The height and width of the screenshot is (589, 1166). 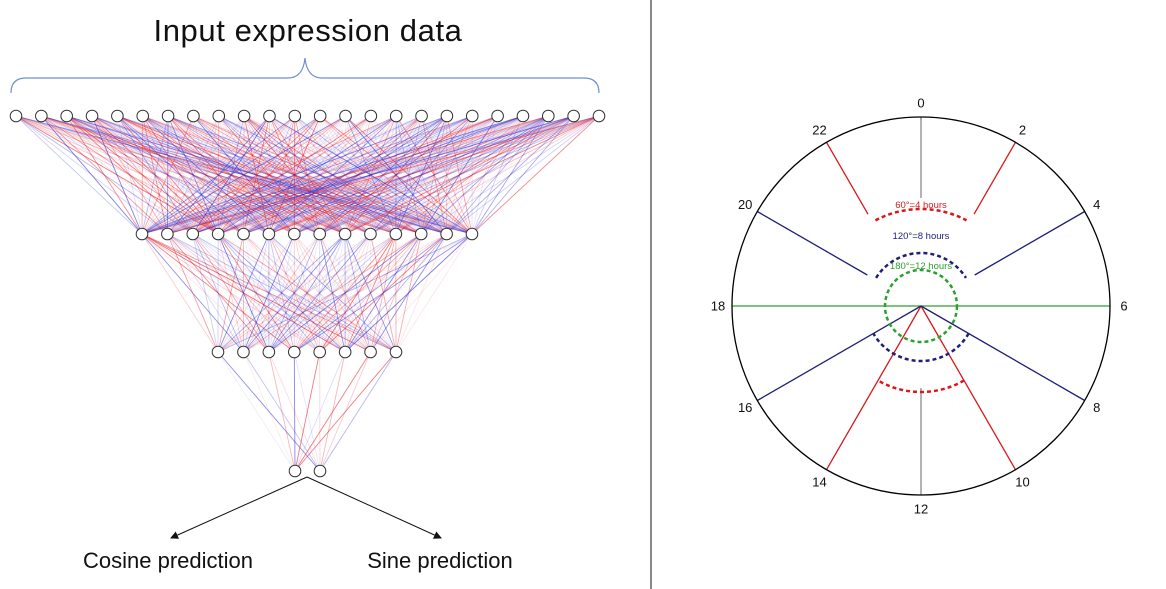 I want to click on hour-label: 6, so click(x=1123, y=306).